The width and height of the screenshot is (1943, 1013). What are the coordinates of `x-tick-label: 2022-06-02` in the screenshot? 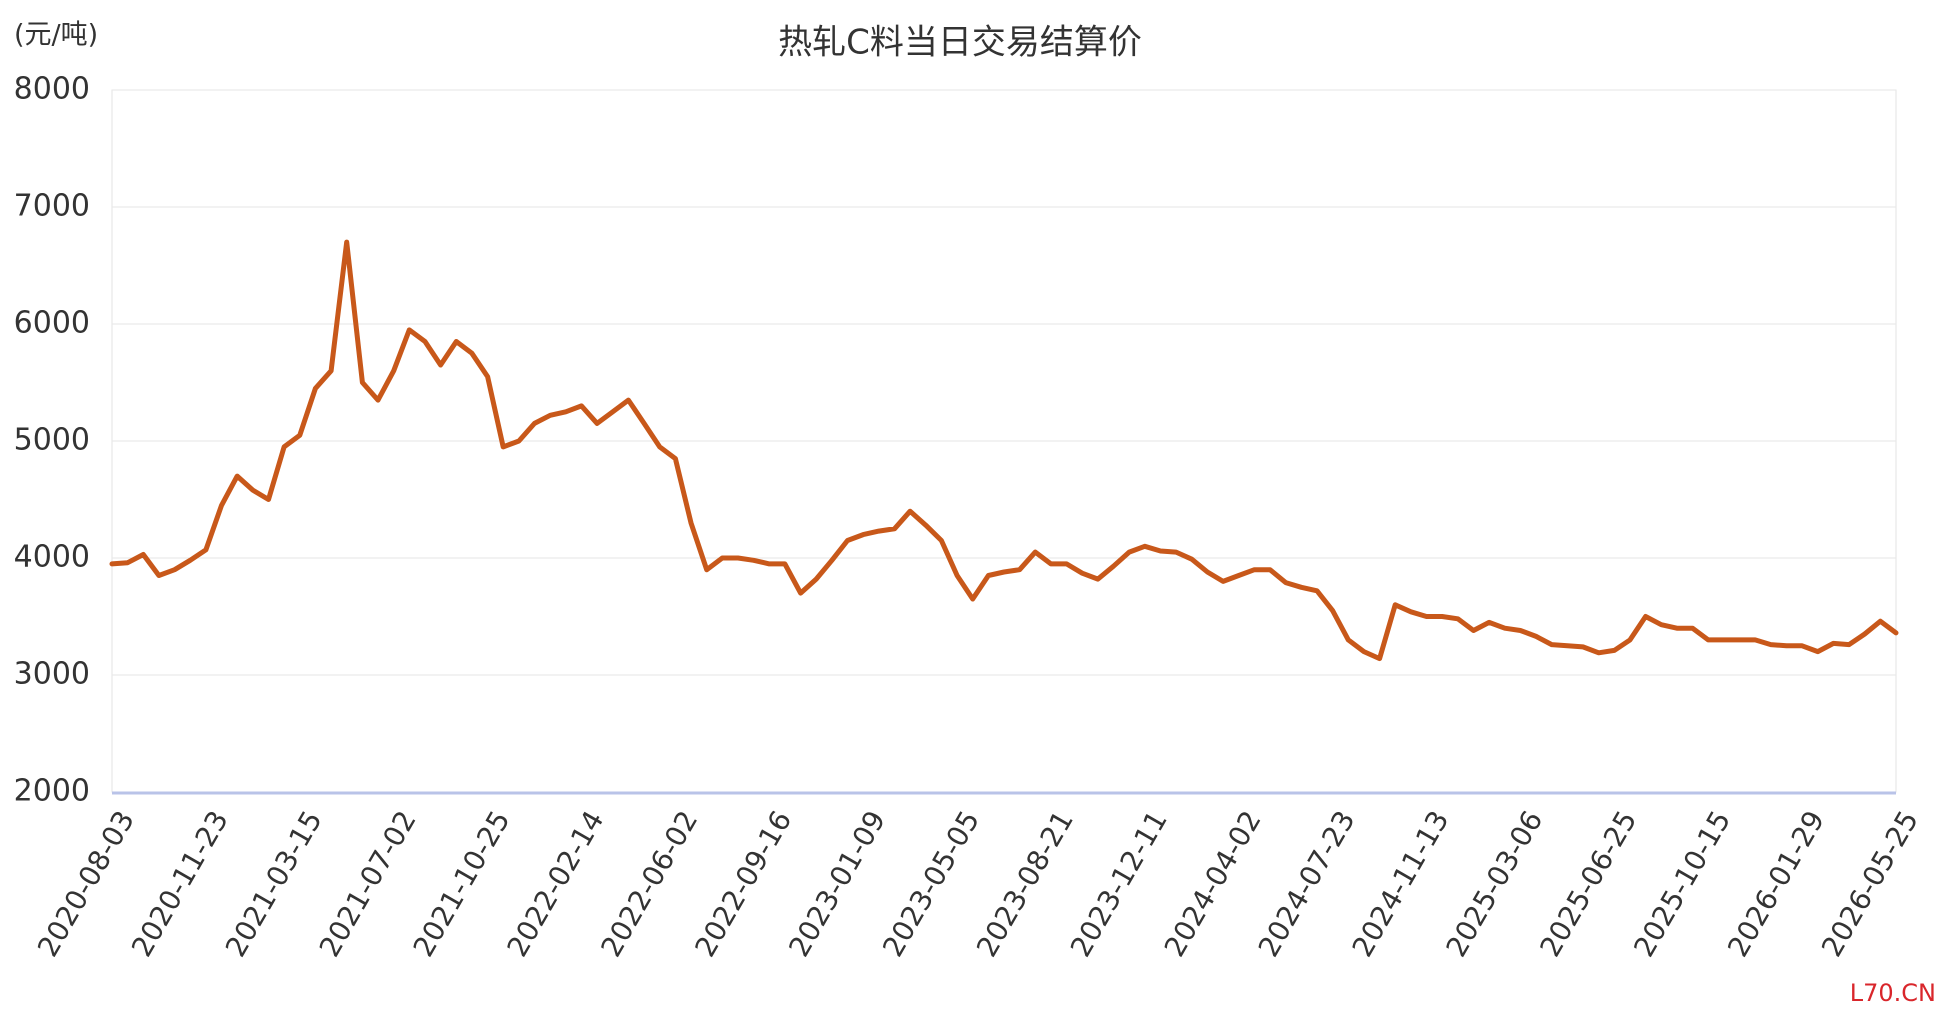 It's located at (649, 883).